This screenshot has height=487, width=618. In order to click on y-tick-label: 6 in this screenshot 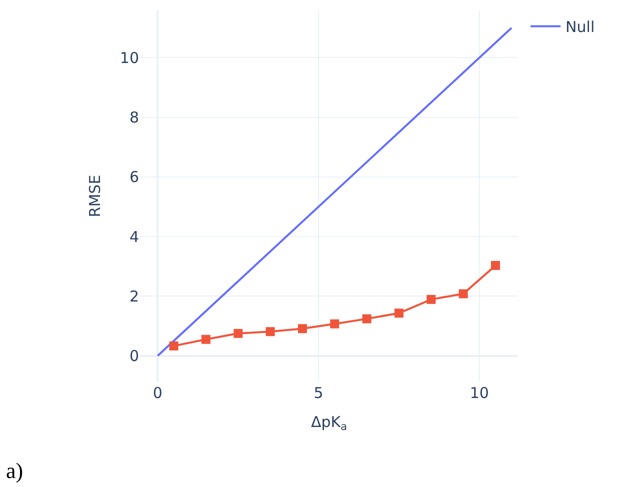, I will do `click(134, 177)`.